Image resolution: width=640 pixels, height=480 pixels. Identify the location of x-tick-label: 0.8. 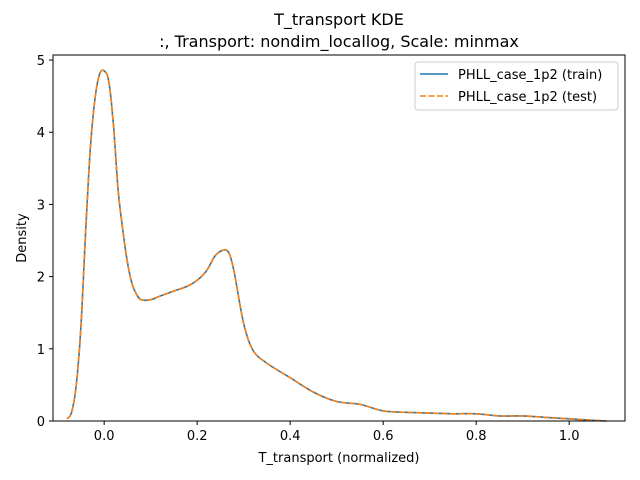
(476, 436).